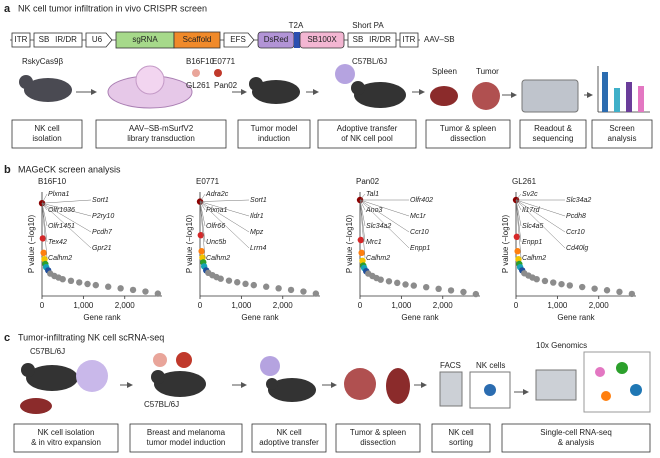 This screenshot has height=458, width=660. I want to click on construct-part: IR/DR, so click(66, 39).